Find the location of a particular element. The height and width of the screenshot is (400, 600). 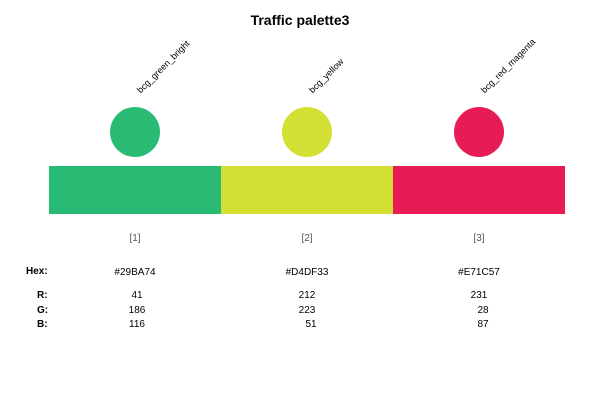

color-index: [3] is located at coordinates (479, 238).